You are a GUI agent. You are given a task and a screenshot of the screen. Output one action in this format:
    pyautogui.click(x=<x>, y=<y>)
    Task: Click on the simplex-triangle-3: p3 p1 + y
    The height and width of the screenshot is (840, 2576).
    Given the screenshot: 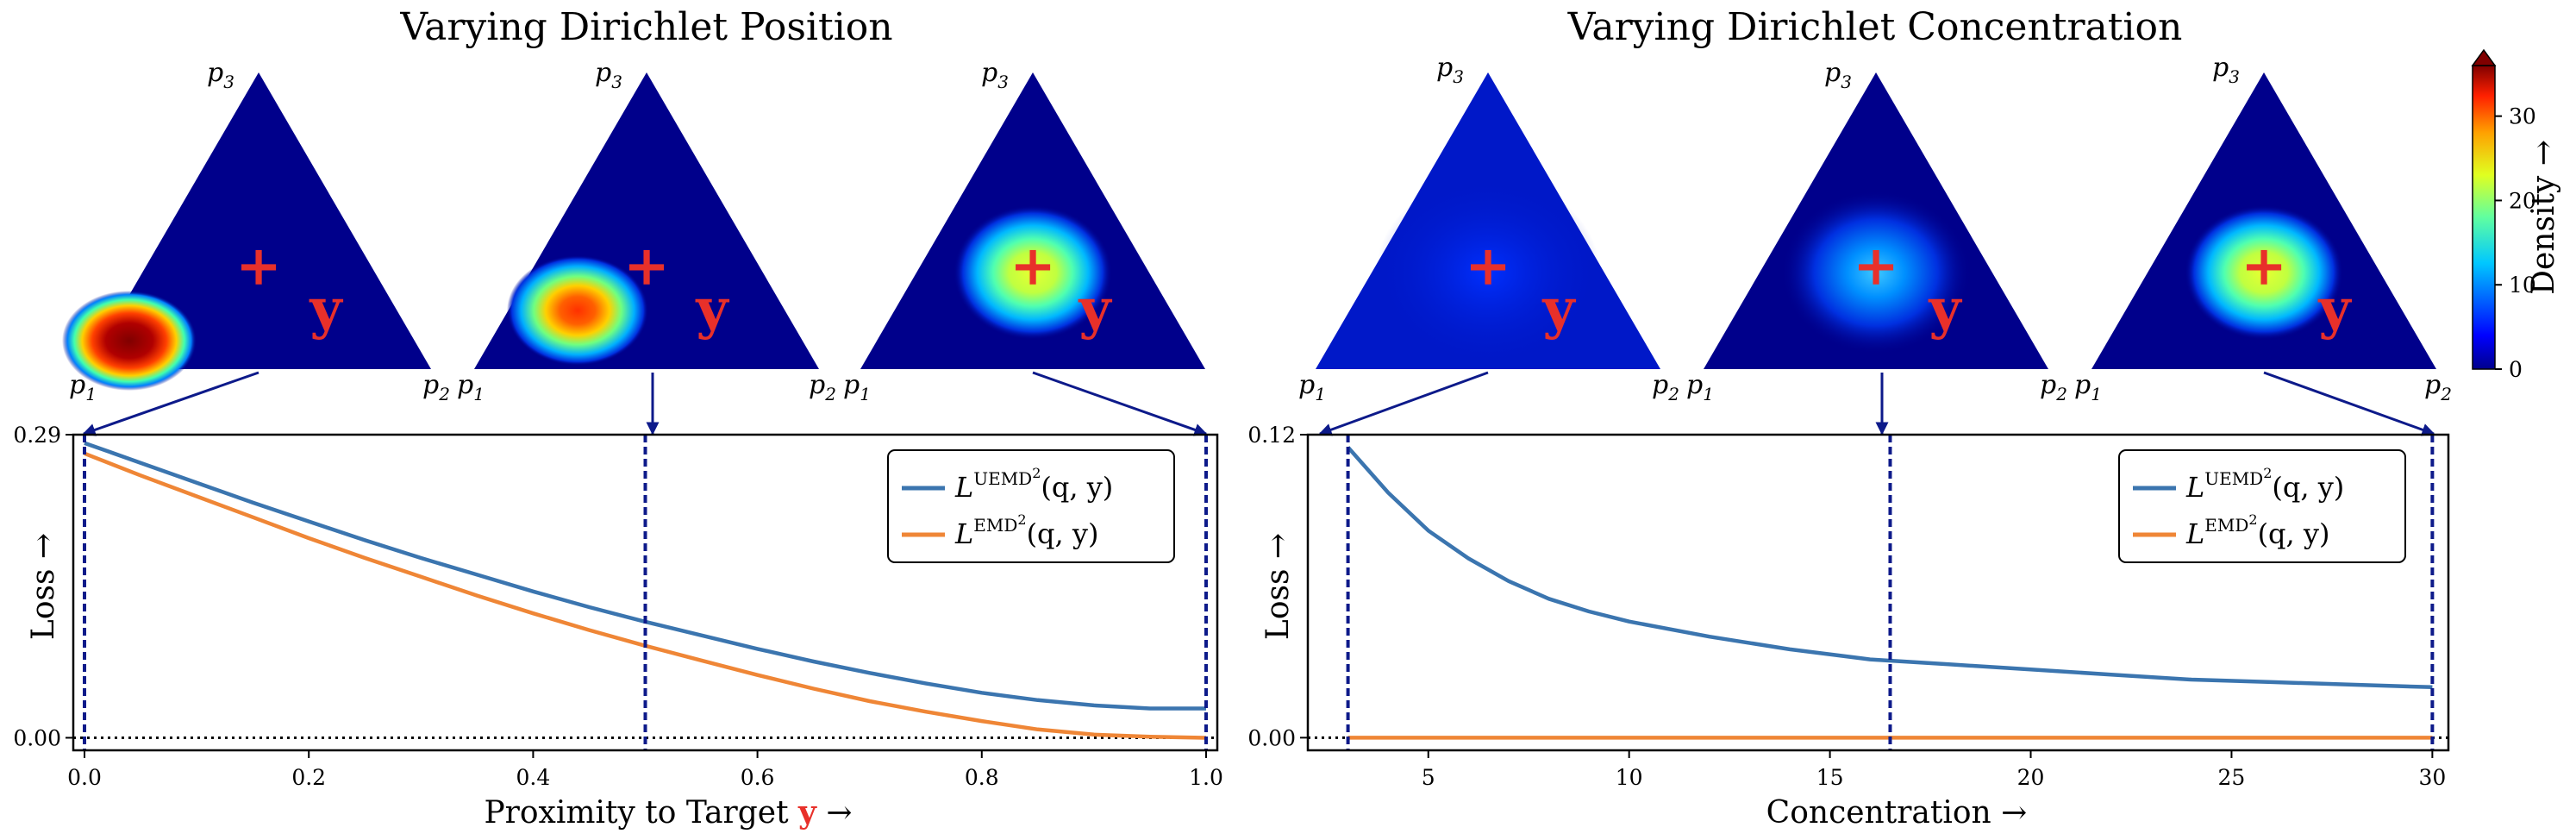 What is the action you would take?
    pyautogui.click(x=1024, y=231)
    